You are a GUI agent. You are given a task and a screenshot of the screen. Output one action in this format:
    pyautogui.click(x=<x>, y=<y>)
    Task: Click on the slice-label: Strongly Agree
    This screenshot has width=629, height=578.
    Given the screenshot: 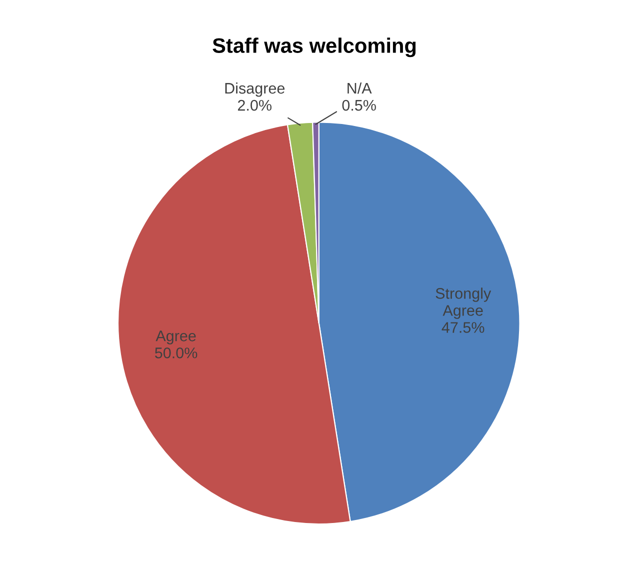 What is the action you would take?
    pyautogui.click(x=464, y=303)
    